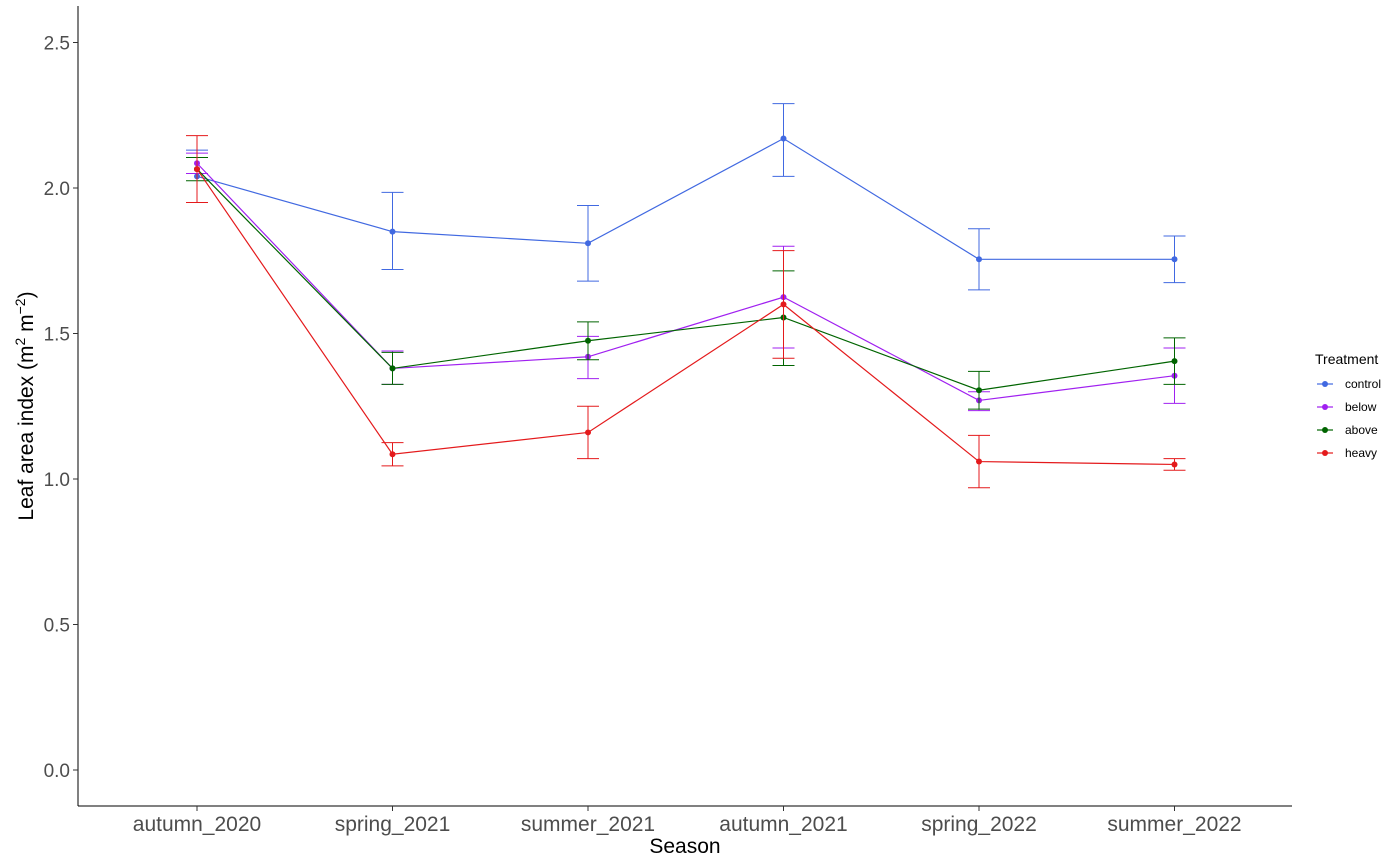 This screenshot has height=864, width=1397. What do you see at coordinates (1325, 384) in the screenshot?
I see `legend-marker-control` at bounding box center [1325, 384].